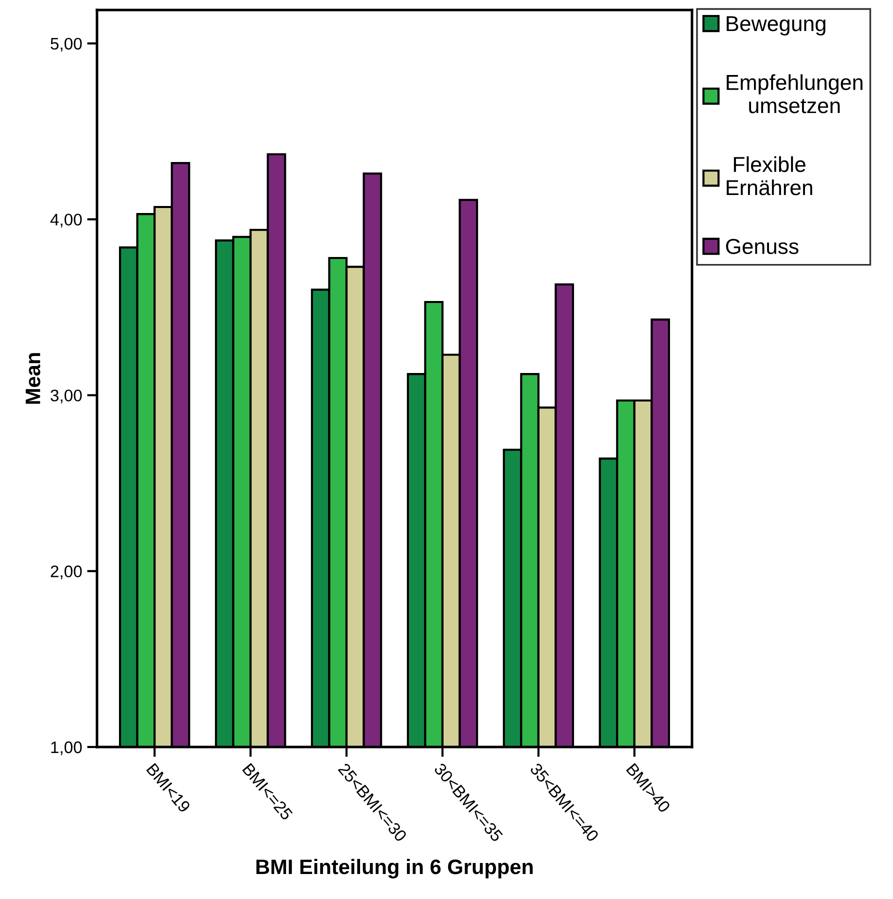  Describe the element at coordinates (762, 246) in the screenshot. I see `legend-label: Genuss` at that location.